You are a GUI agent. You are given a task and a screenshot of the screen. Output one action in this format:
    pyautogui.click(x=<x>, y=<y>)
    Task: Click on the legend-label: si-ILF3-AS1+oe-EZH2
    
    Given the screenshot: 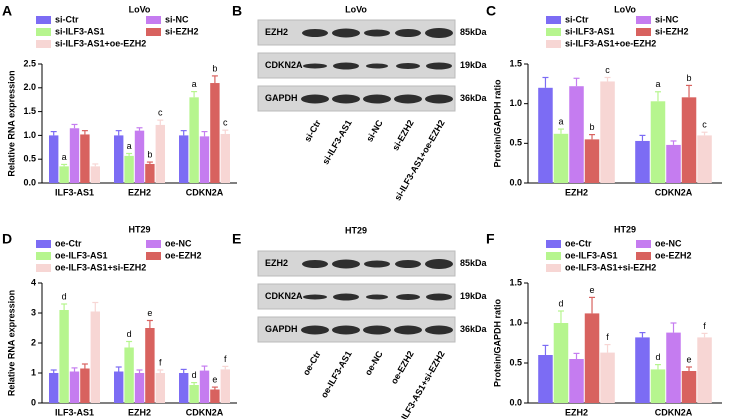 What is the action you would take?
    pyautogui.click(x=100, y=43)
    